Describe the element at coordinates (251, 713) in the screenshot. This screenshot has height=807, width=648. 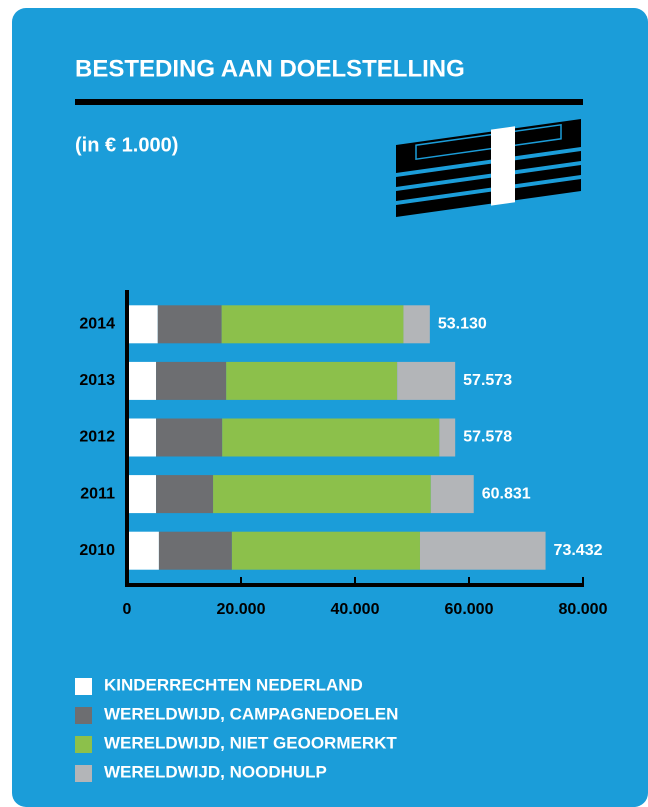
I see `legend-label: WERELDWIJD, CAMPAGNEDOELEN` at that location.